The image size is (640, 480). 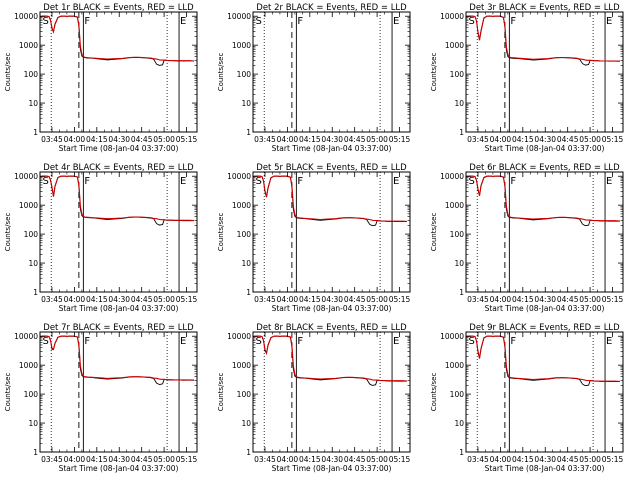 What do you see at coordinates (331, 168) in the screenshot?
I see `chart-title: Det 5r BLACK = Events, RED = LLD` at bounding box center [331, 168].